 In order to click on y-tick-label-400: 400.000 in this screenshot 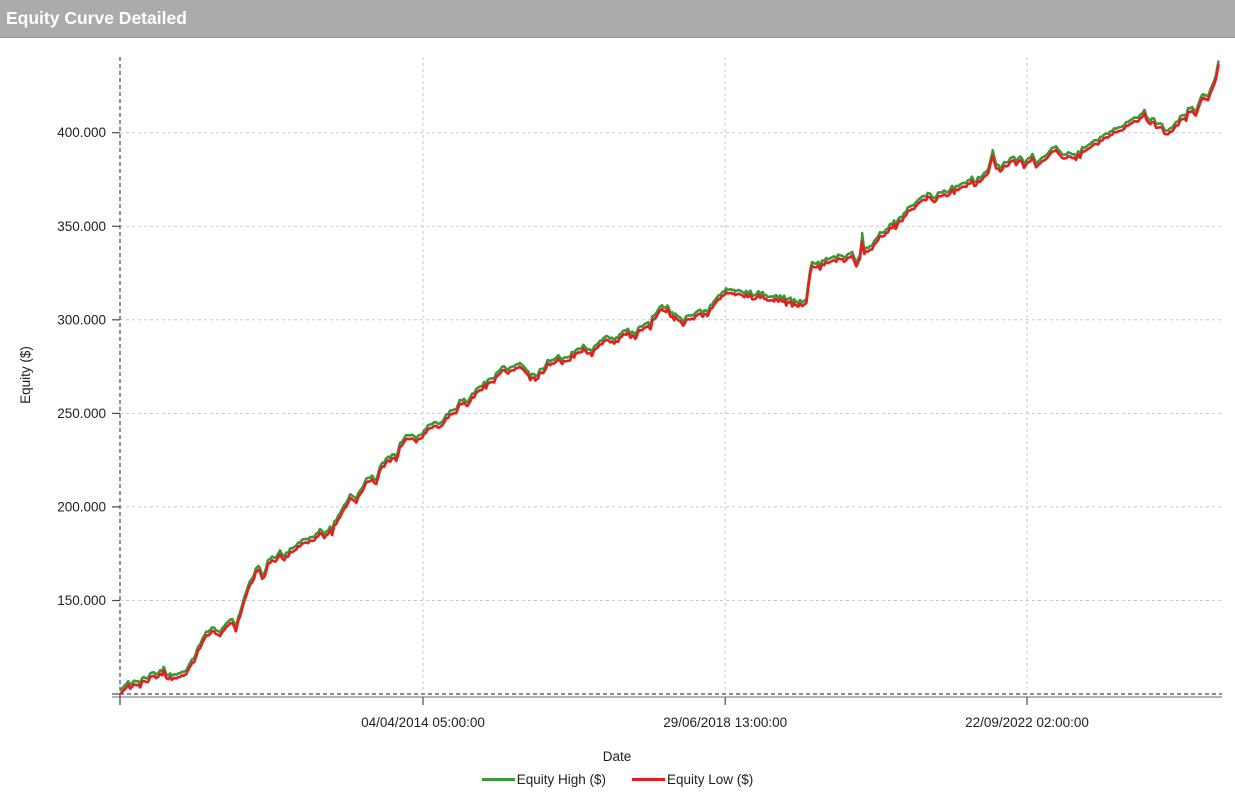, I will do `click(81, 132)`.